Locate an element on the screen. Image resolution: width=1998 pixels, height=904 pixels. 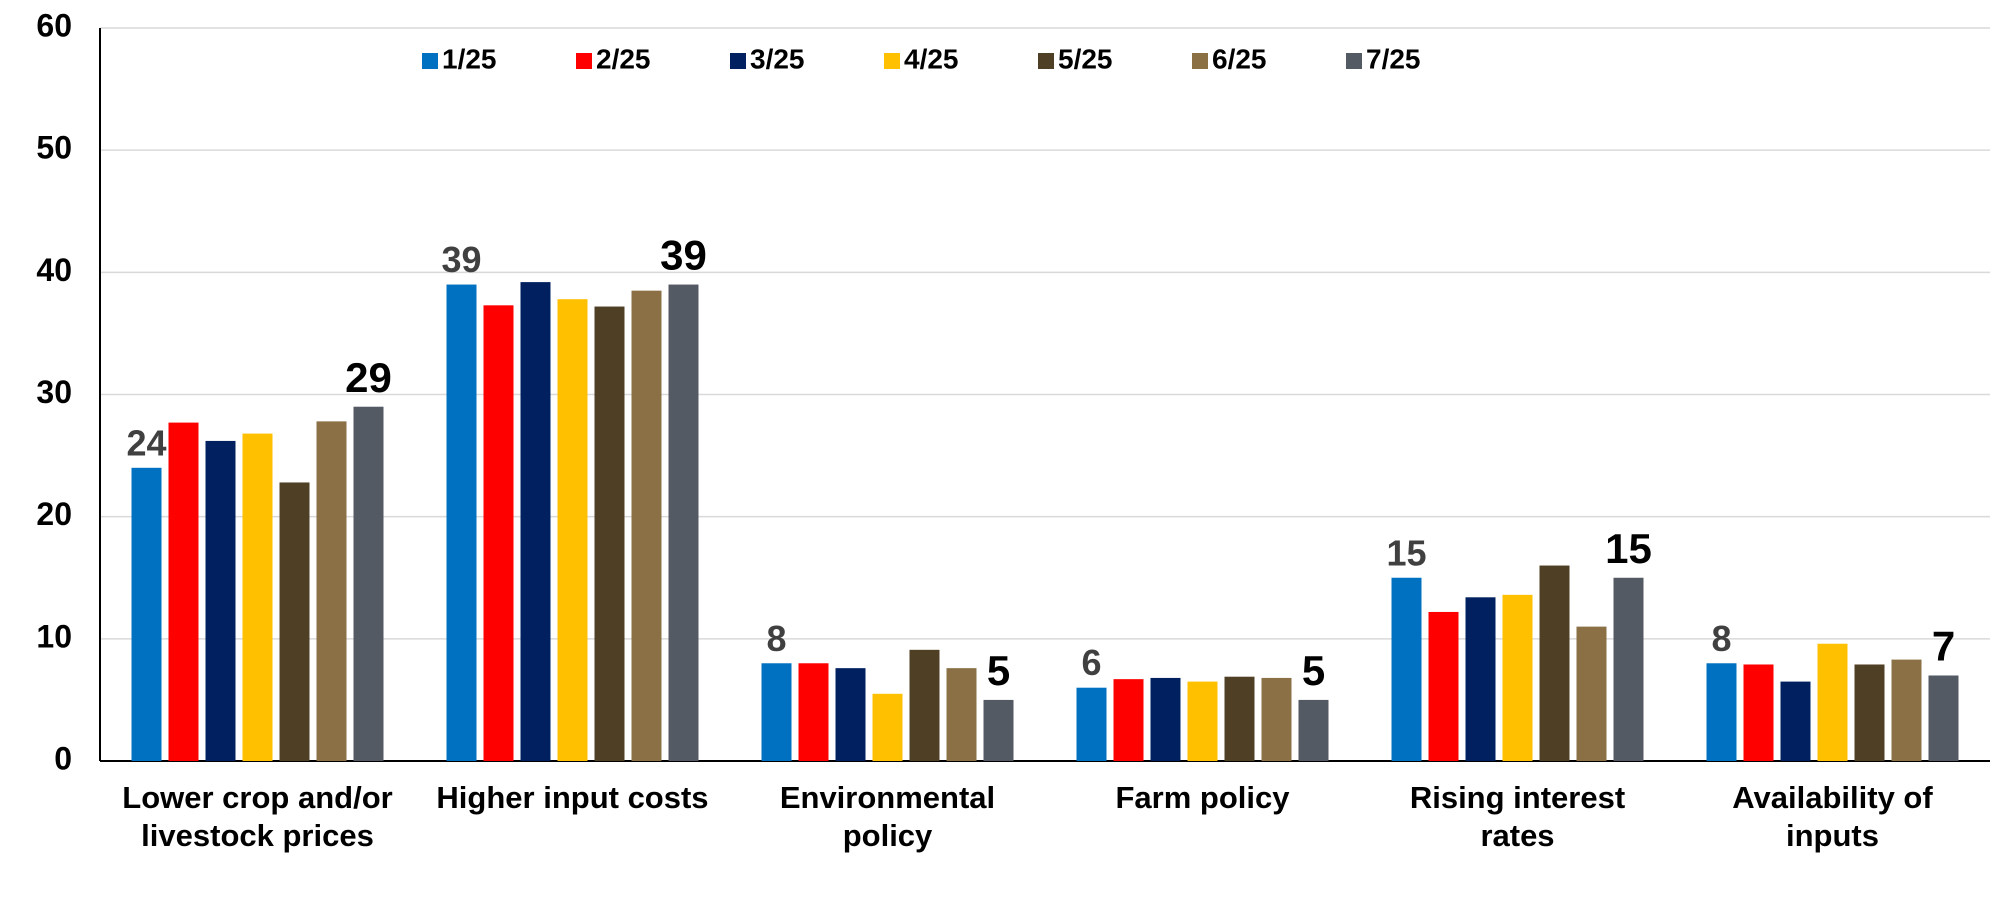
data-label: 6 is located at coordinates (1091, 662).